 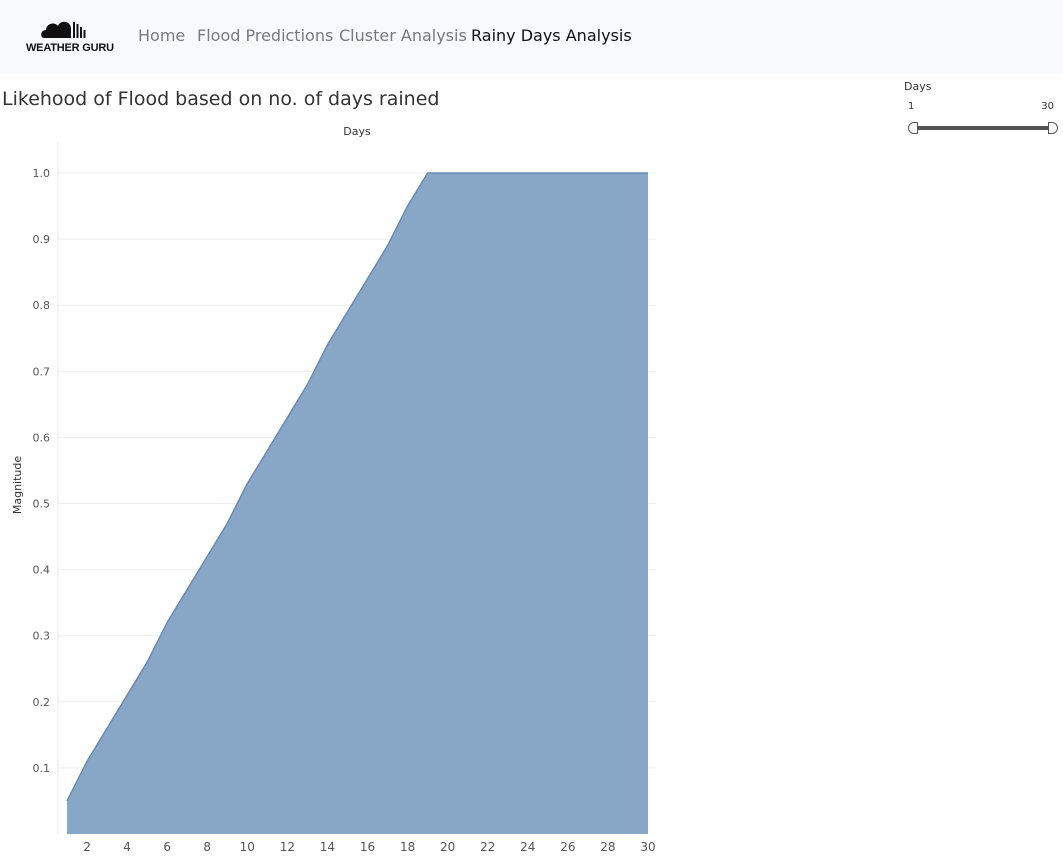 I want to click on y-tick-label: 0.9, so click(x=42, y=239).